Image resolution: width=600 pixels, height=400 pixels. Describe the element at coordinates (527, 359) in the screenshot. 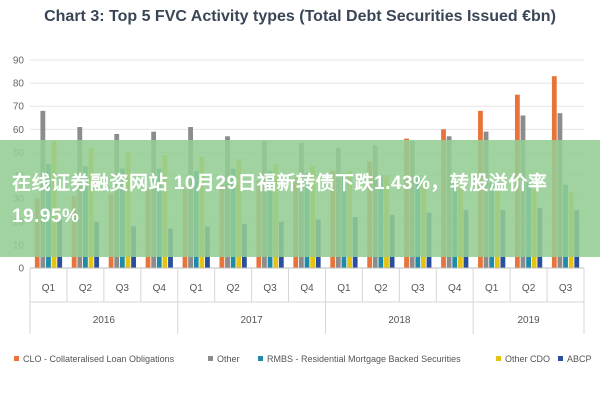

I see `legend-label: Other CDO` at that location.